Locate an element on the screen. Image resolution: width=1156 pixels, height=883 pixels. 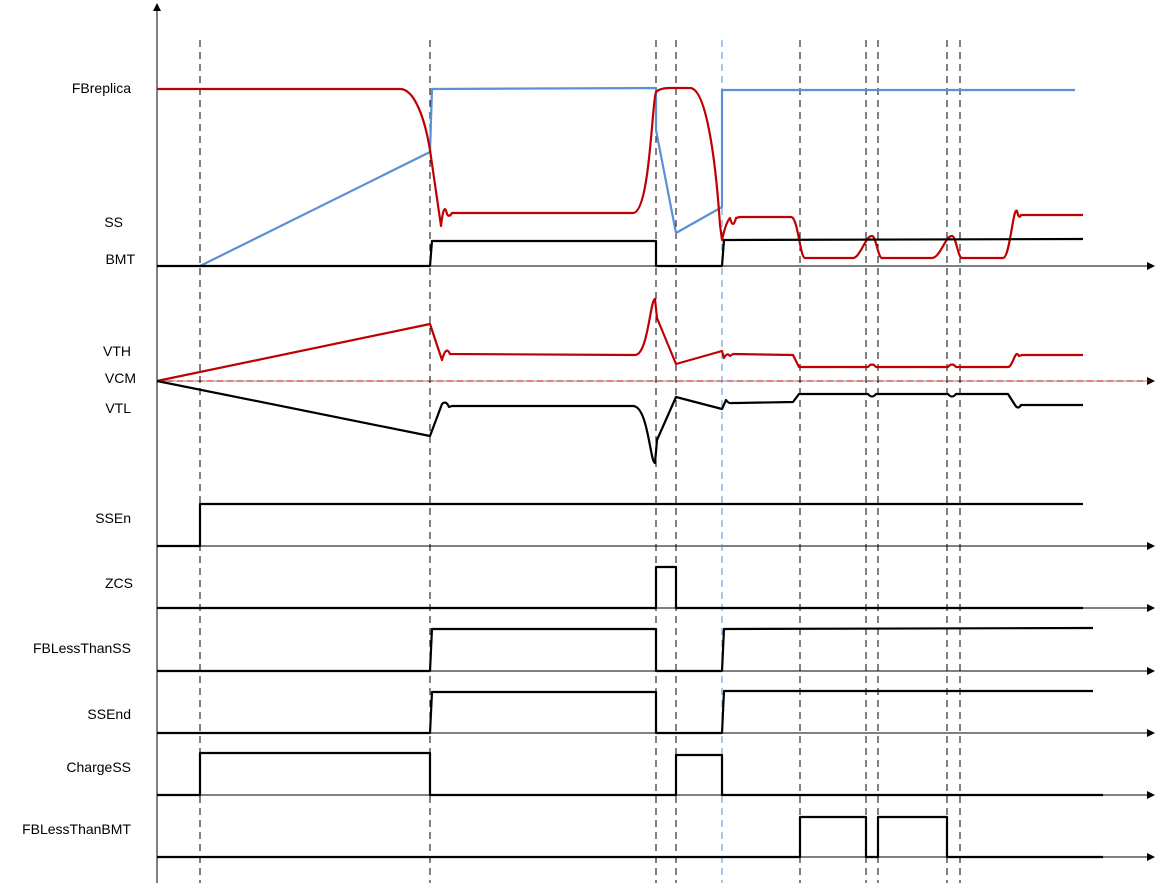
chargess-waveform is located at coordinates (630, 774).